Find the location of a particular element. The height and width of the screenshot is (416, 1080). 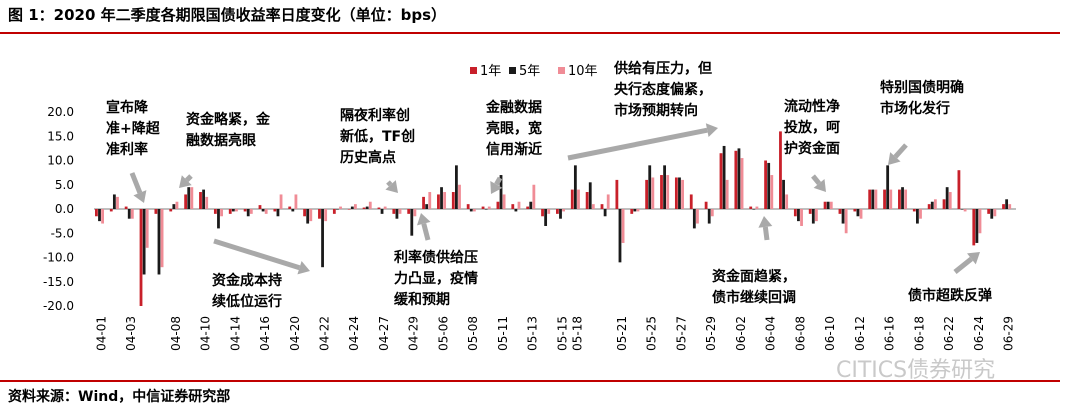

x-tick-label: 05-27 is located at coordinates (681, 333).